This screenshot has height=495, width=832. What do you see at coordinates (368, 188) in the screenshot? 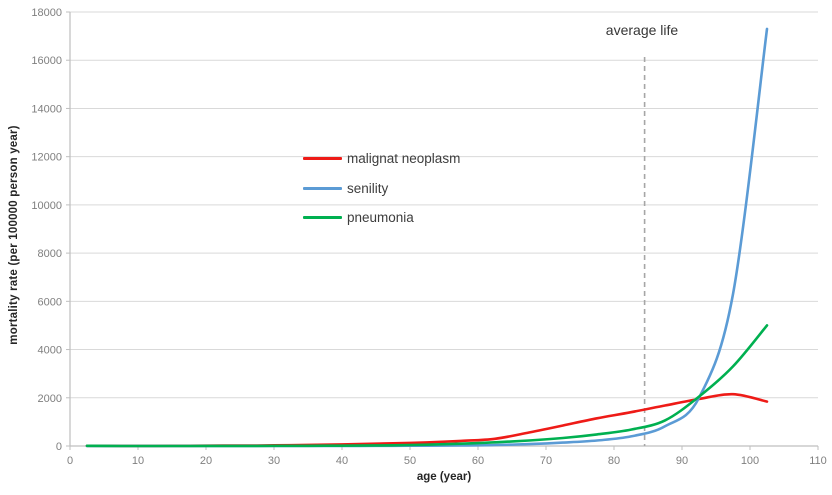
I see `legend-label: senility` at bounding box center [368, 188].